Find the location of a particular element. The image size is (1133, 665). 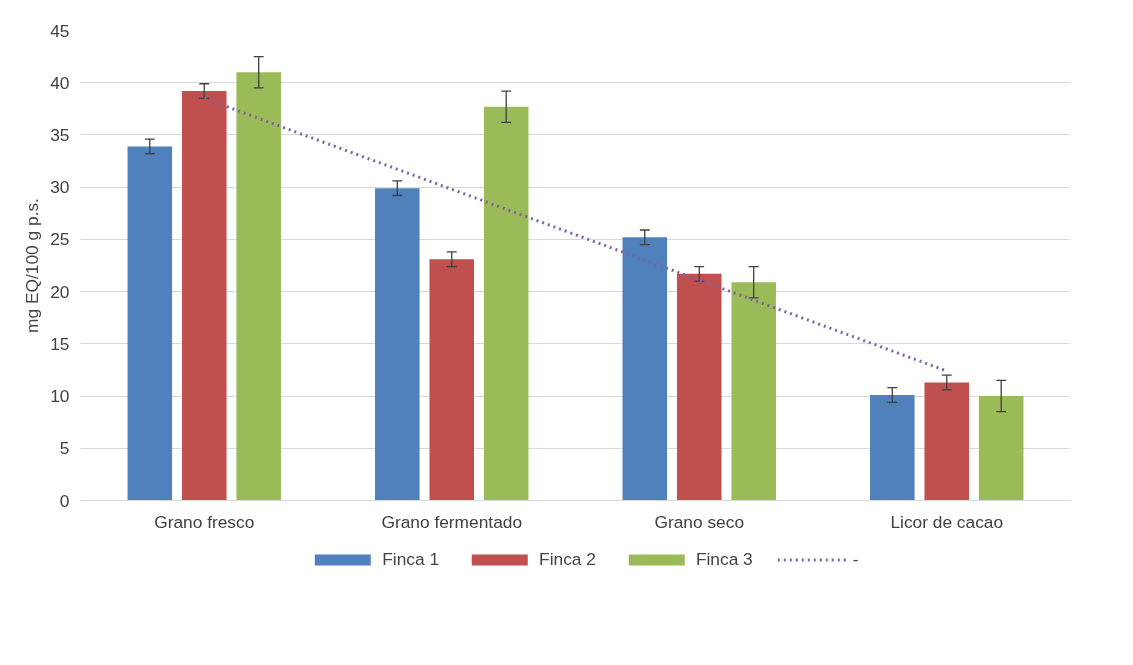

x-tick-label: Grano fresco is located at coordinates (204, 521).